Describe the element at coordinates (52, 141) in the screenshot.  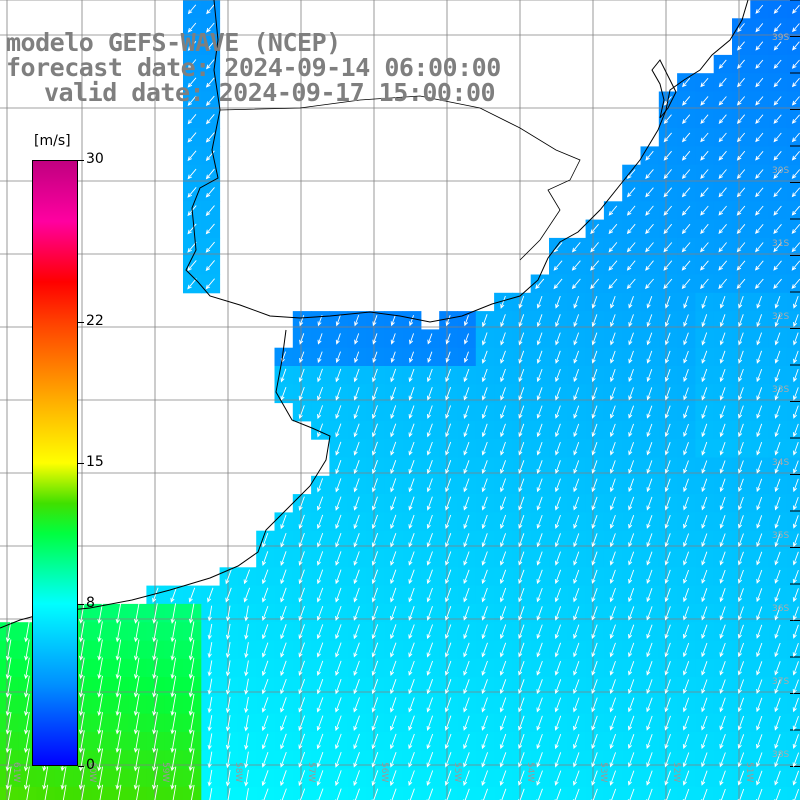
I see `colorbar-units: [m/s]` at that location.